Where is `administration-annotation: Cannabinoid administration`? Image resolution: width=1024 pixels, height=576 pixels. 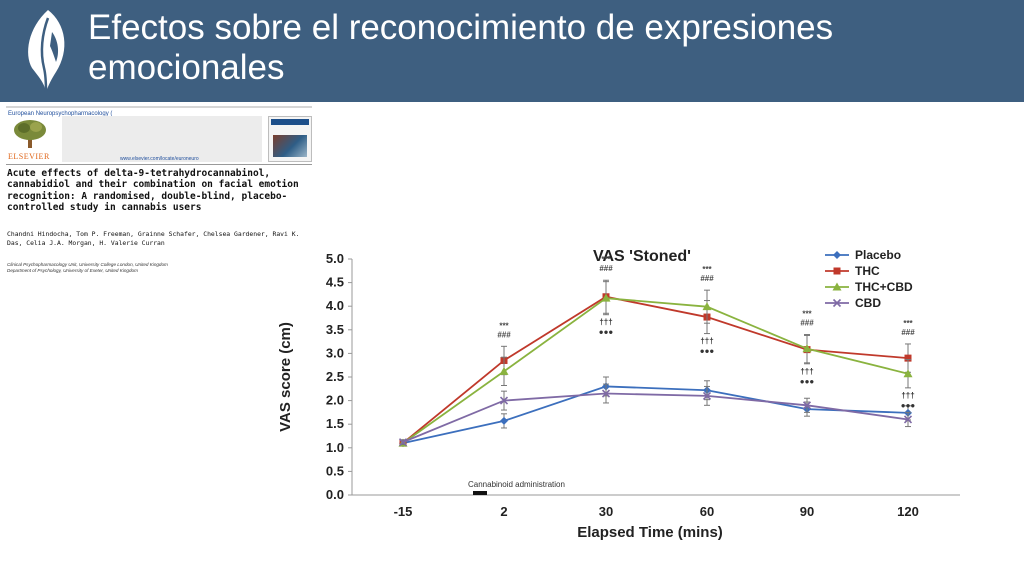 administration-annotation: Cannabinoid administration is located at coordinates (516, 484).